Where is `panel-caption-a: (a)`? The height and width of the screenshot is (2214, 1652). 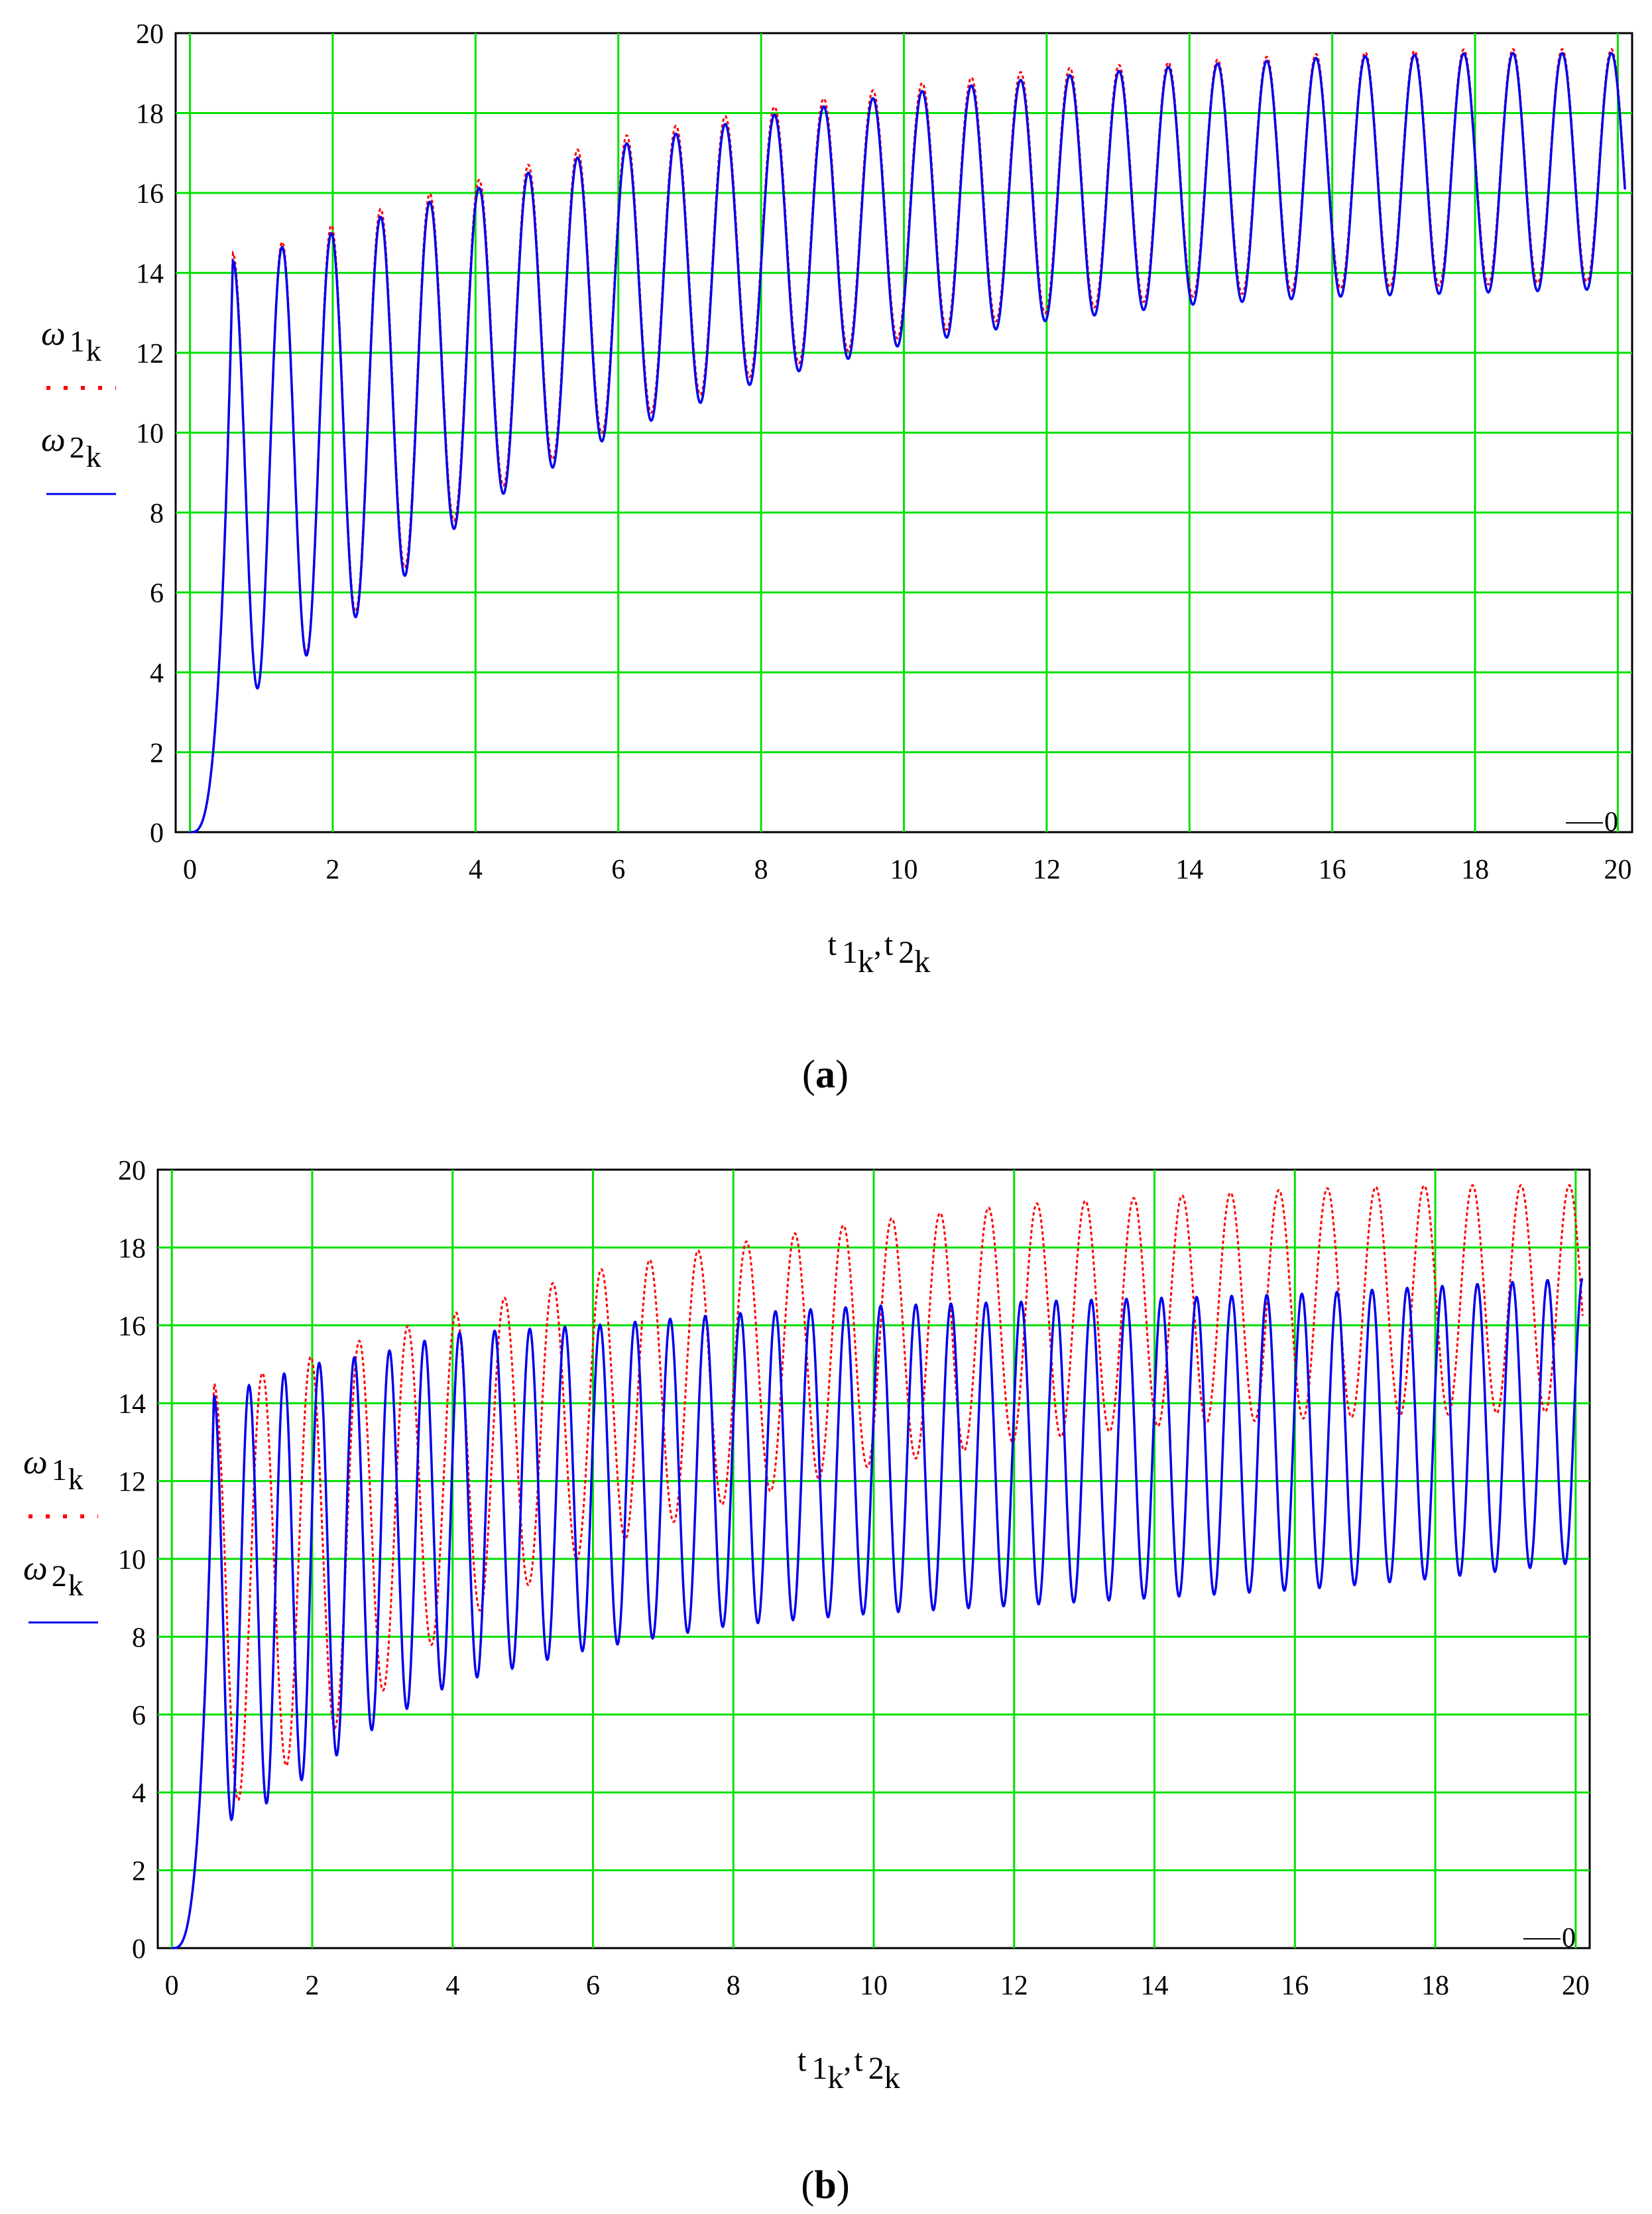
panel-caption-a: (a) is located at coordinates (825, 1074).